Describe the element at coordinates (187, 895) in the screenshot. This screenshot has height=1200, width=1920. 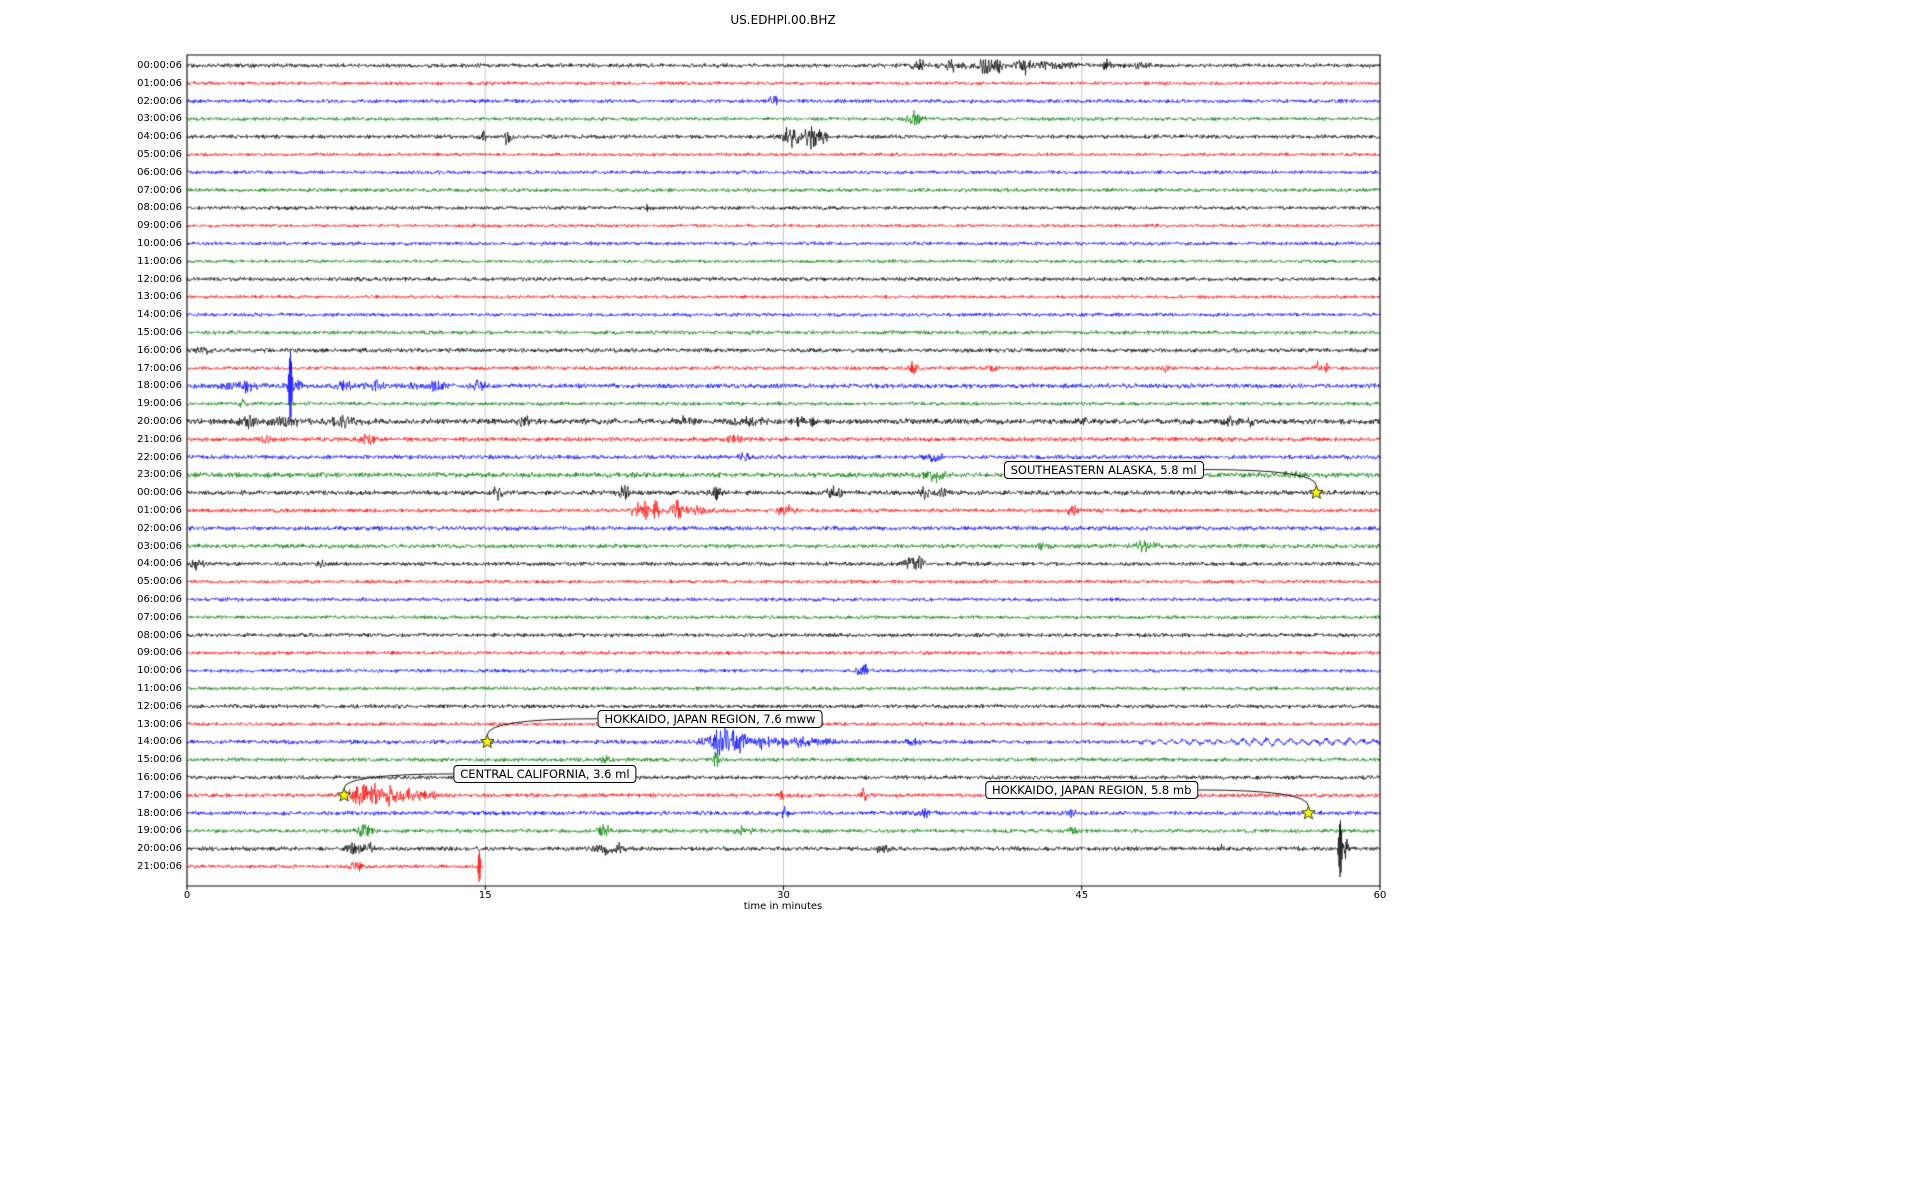
I see `x-tick-label: 0` at that location.